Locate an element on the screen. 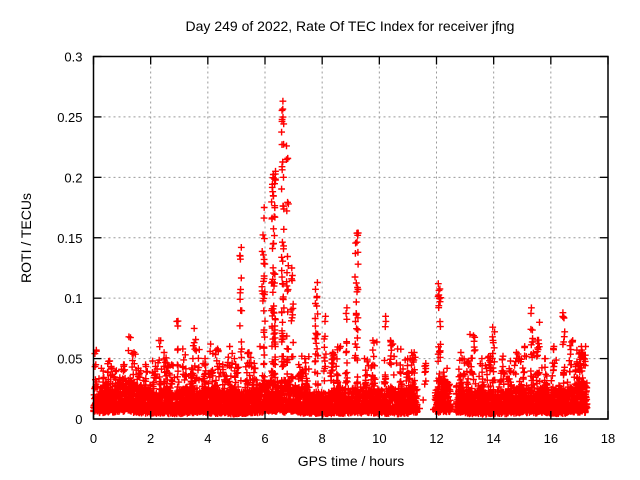  y-tick-label: 0.15 is located at coordinates (69, 238).